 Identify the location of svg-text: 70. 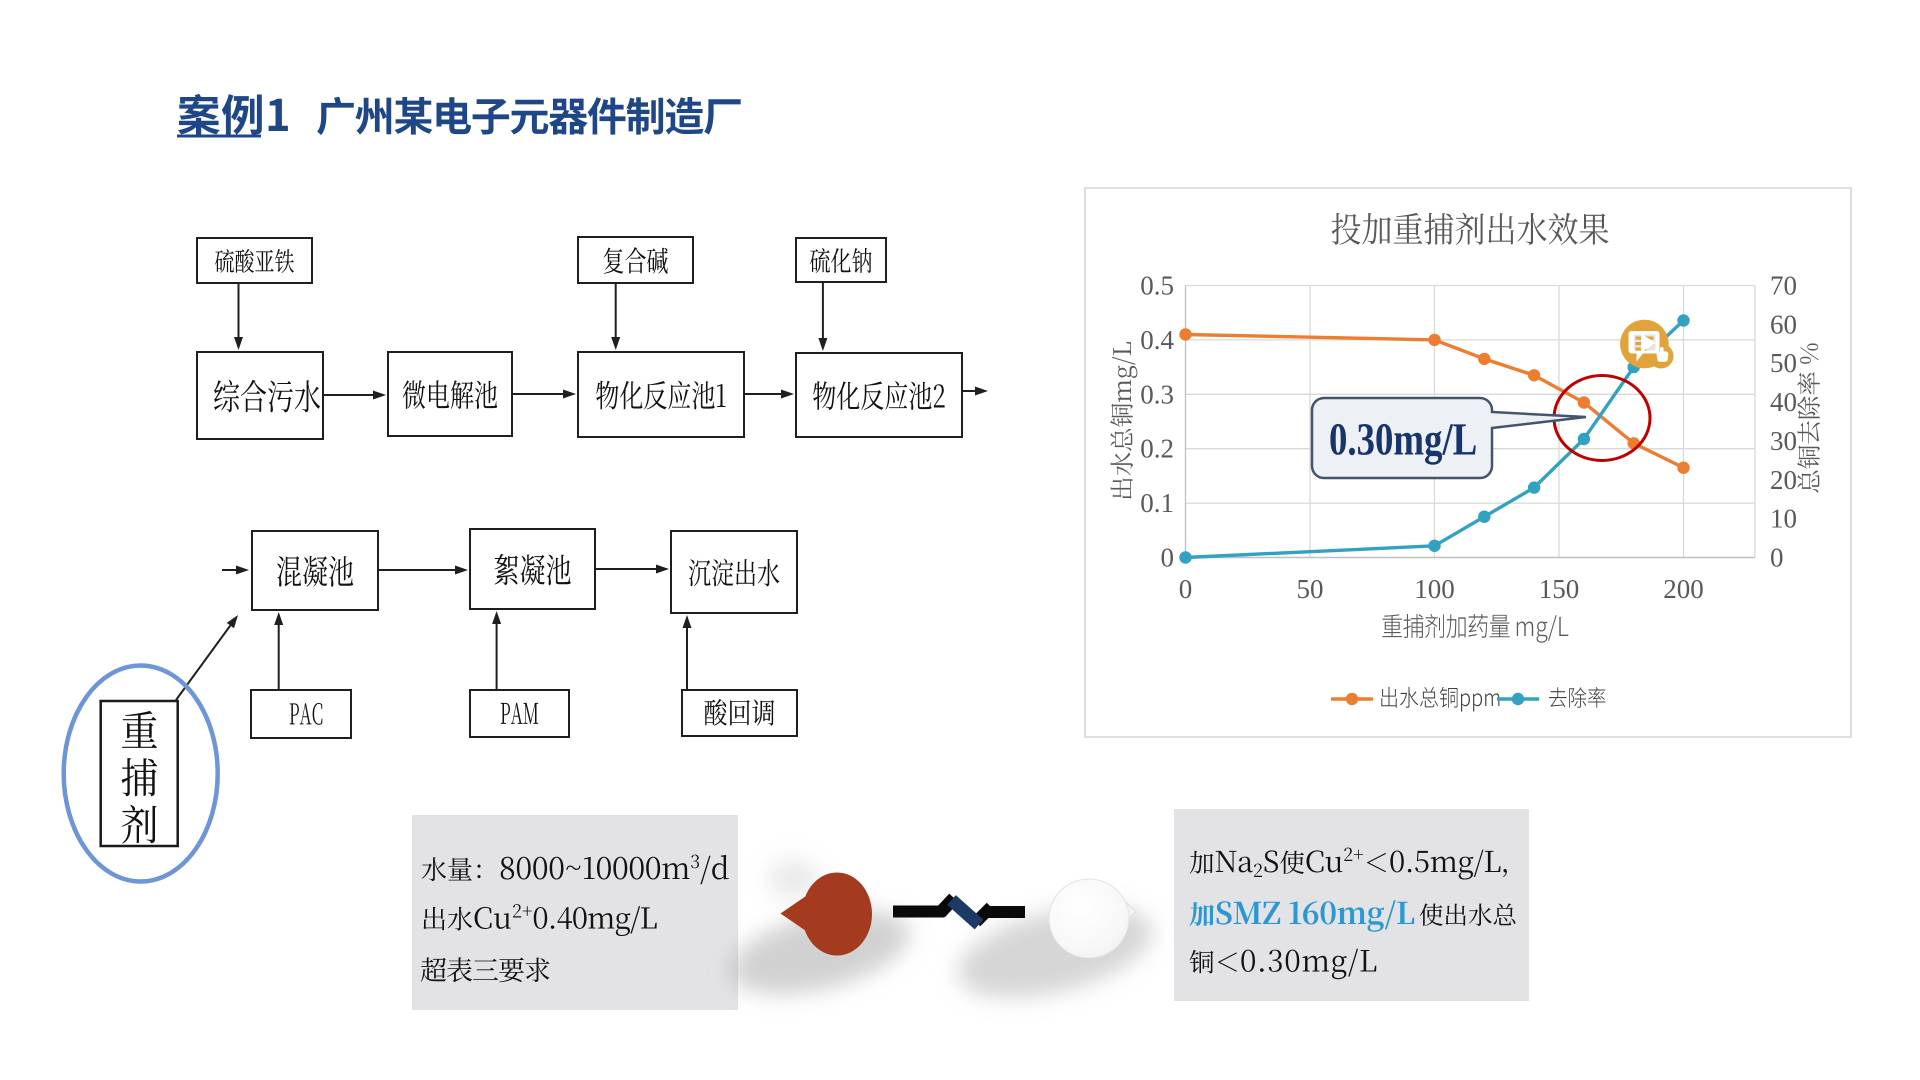
(1783, 286).